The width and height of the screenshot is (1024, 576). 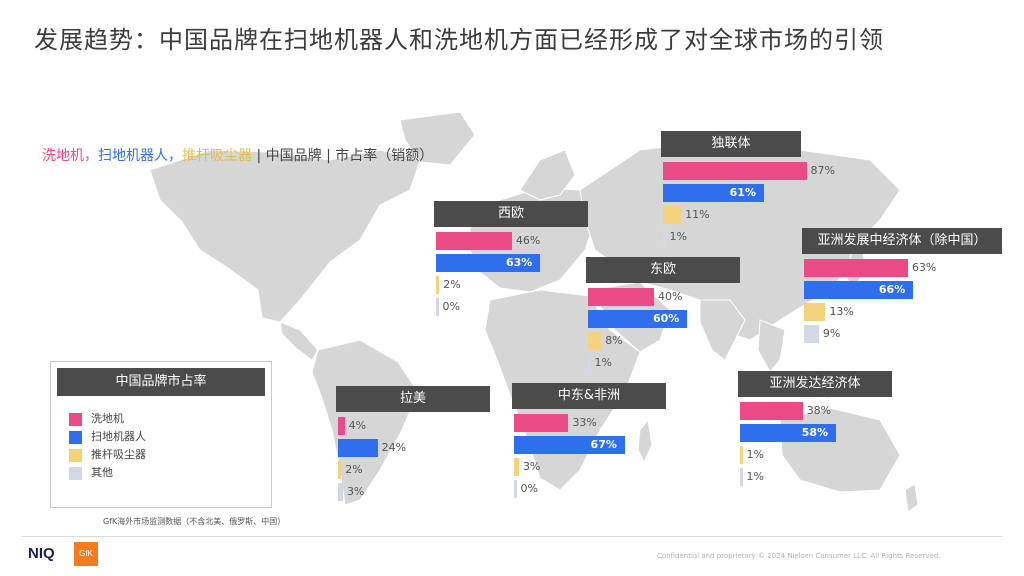 I want to click on data-label: 11%, so click(x=697, y=214).